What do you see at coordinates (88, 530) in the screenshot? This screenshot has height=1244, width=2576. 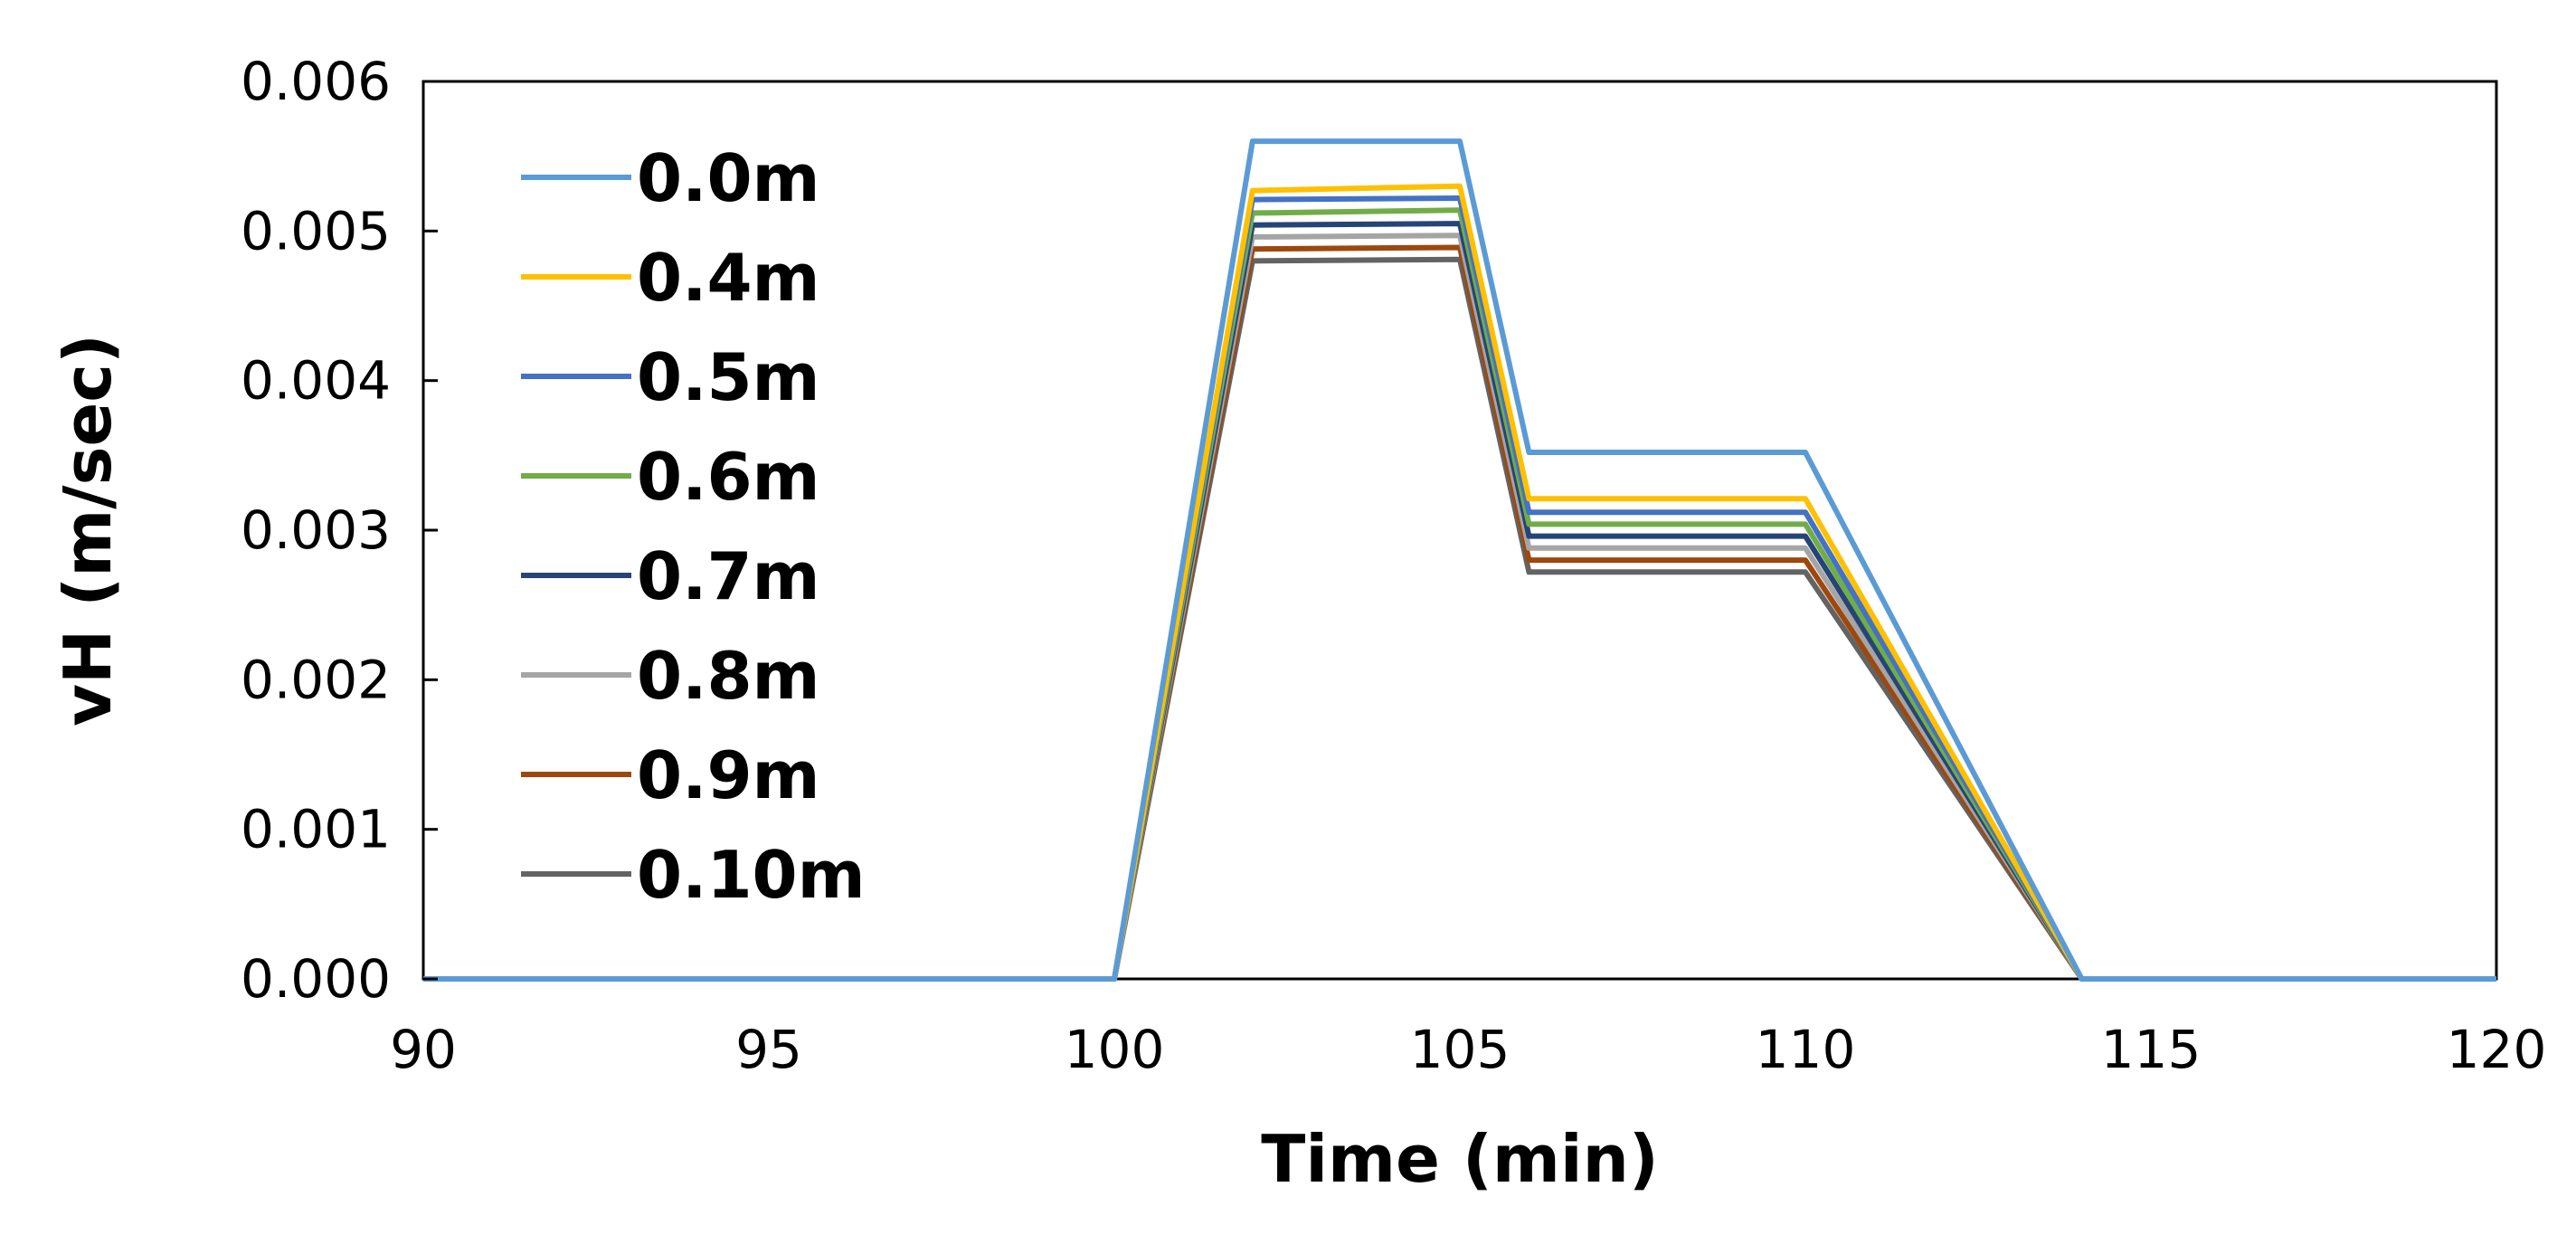 I see `y-axis-title: vH (m/sec)` at bounding box center [88, 530].